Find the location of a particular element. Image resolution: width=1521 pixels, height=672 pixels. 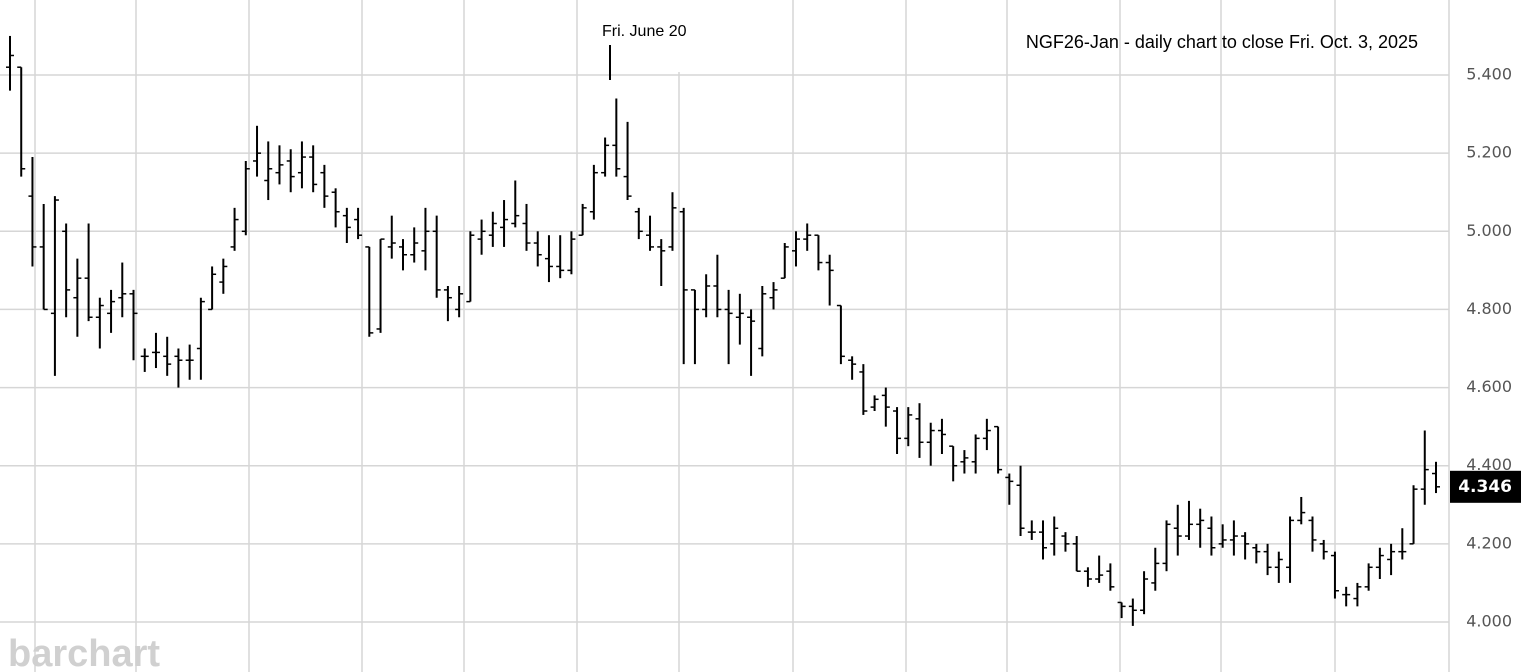

y-tick-label: 4.200 is located at coordinates (1489, 542).